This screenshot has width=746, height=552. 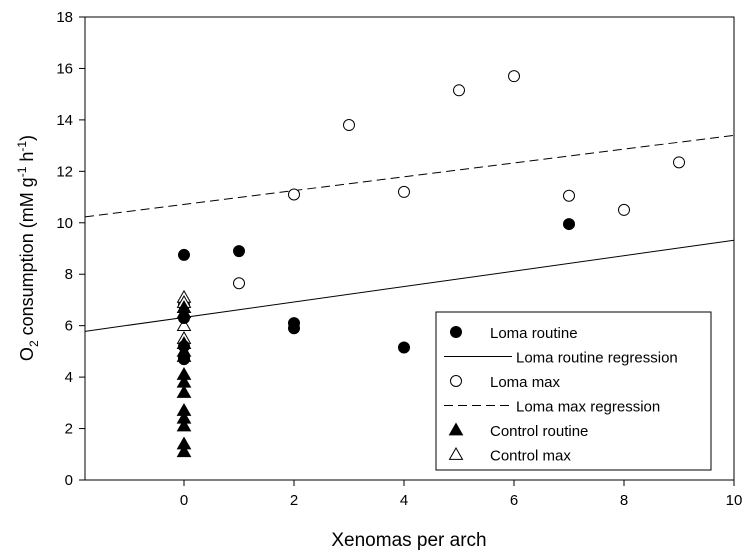 What do you see at coordinates (64, 171) in the screenshot?
I see `y-tick-label: 12` at bounding box center [64, 171].